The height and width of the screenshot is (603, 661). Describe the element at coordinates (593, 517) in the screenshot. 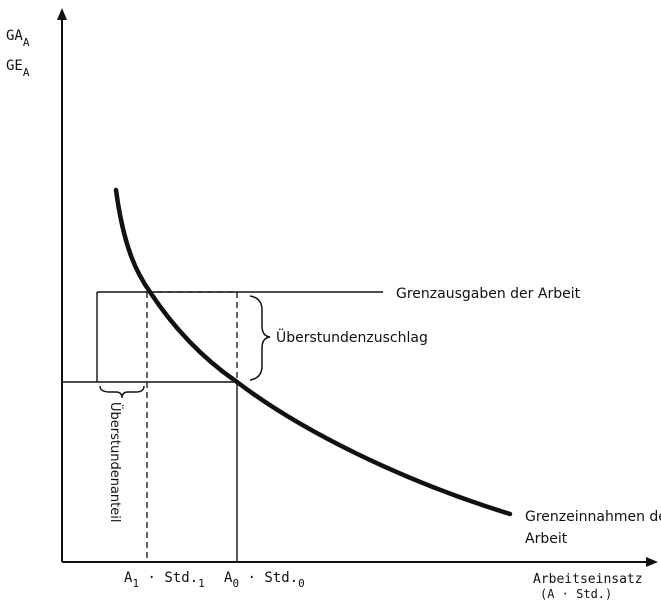

I see `grenzeinnahmen-label-line1: Grenzeinnahmen der` at that location.